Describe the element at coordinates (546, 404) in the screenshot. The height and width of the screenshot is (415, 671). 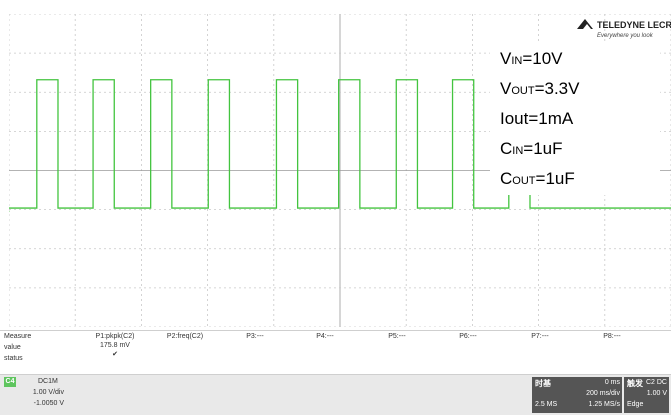
I see `timebase-samples: 2.5 MS` at that location.